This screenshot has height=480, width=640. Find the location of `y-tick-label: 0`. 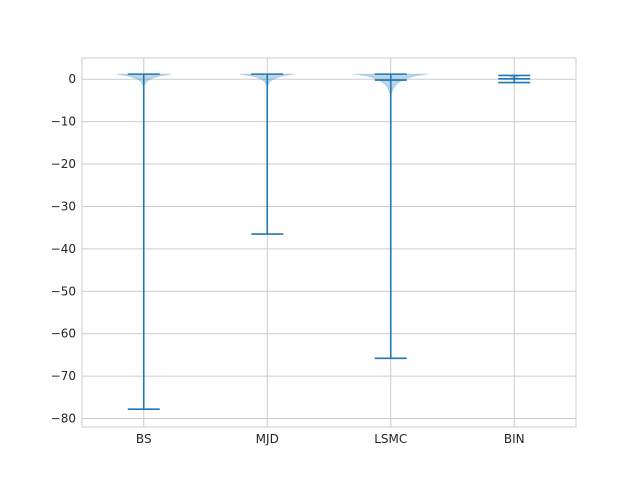

y-tick-label: 0 is located at coordinates (72, 79).